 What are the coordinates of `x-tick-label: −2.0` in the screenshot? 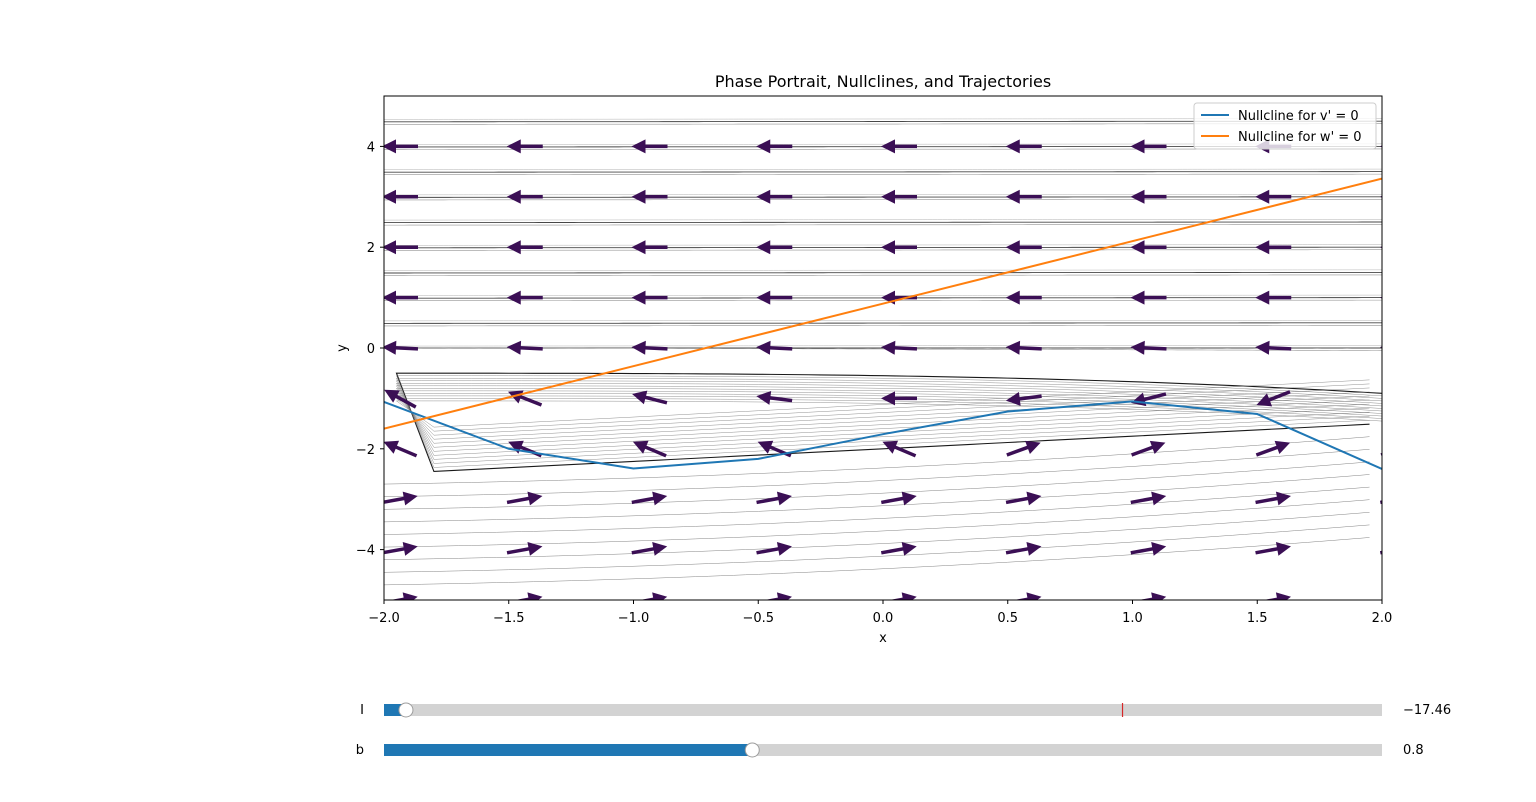 It's located at (384, 618).